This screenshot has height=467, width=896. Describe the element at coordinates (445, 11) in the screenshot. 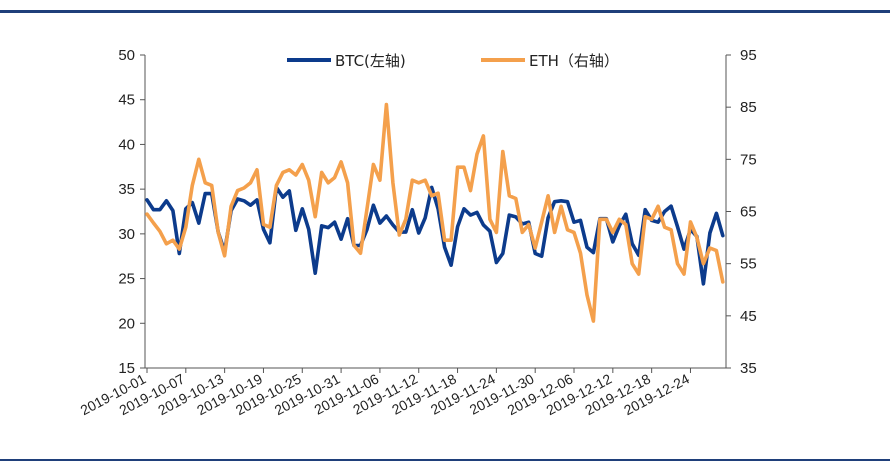

I see `top-border-rule` at that location.